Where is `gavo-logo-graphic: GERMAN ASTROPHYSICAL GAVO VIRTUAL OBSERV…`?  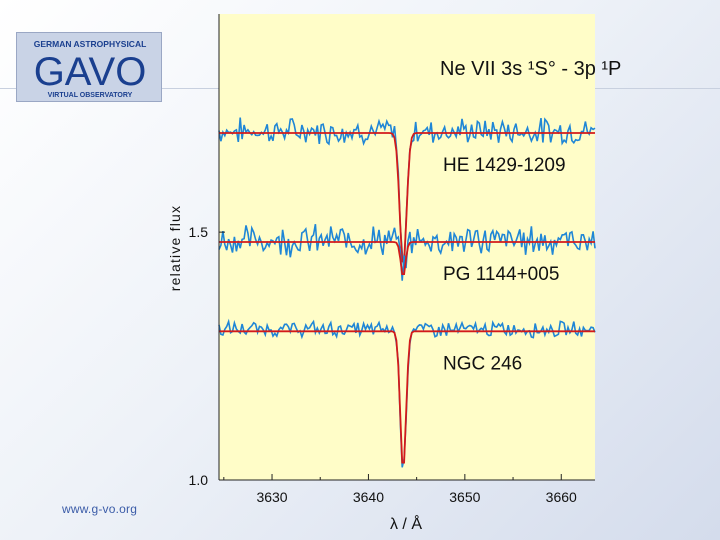
gavo-logo-graphic: GERMAN ASTROPHYSICAL GAVO VIRTUAL OBSERV… is located at coordinates (89, 67).